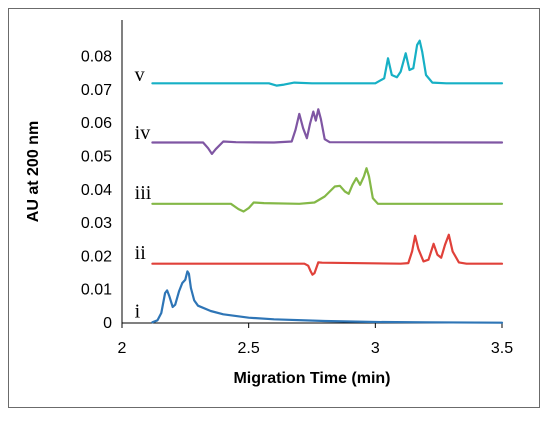  I want to click on x-tick-label: 2, so click(122, 348).